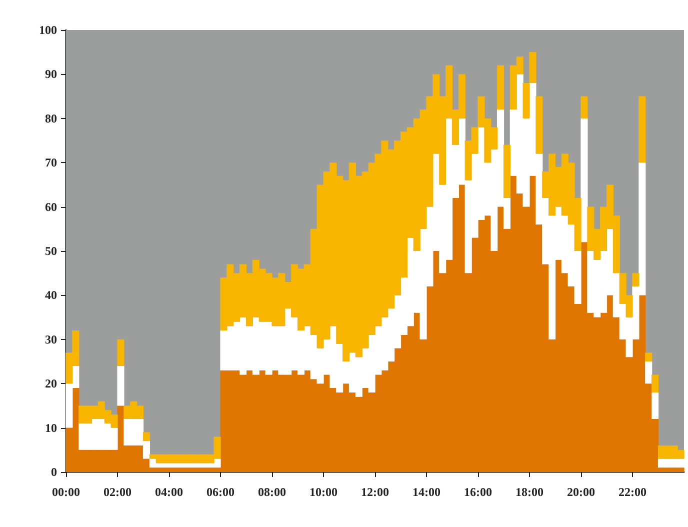 This screenshot has height=527, width=688. What do you see at coordinates (375, 492) in the screenshot?
I see `x-tick-label: 12:00` at bounding box center [375, 492].